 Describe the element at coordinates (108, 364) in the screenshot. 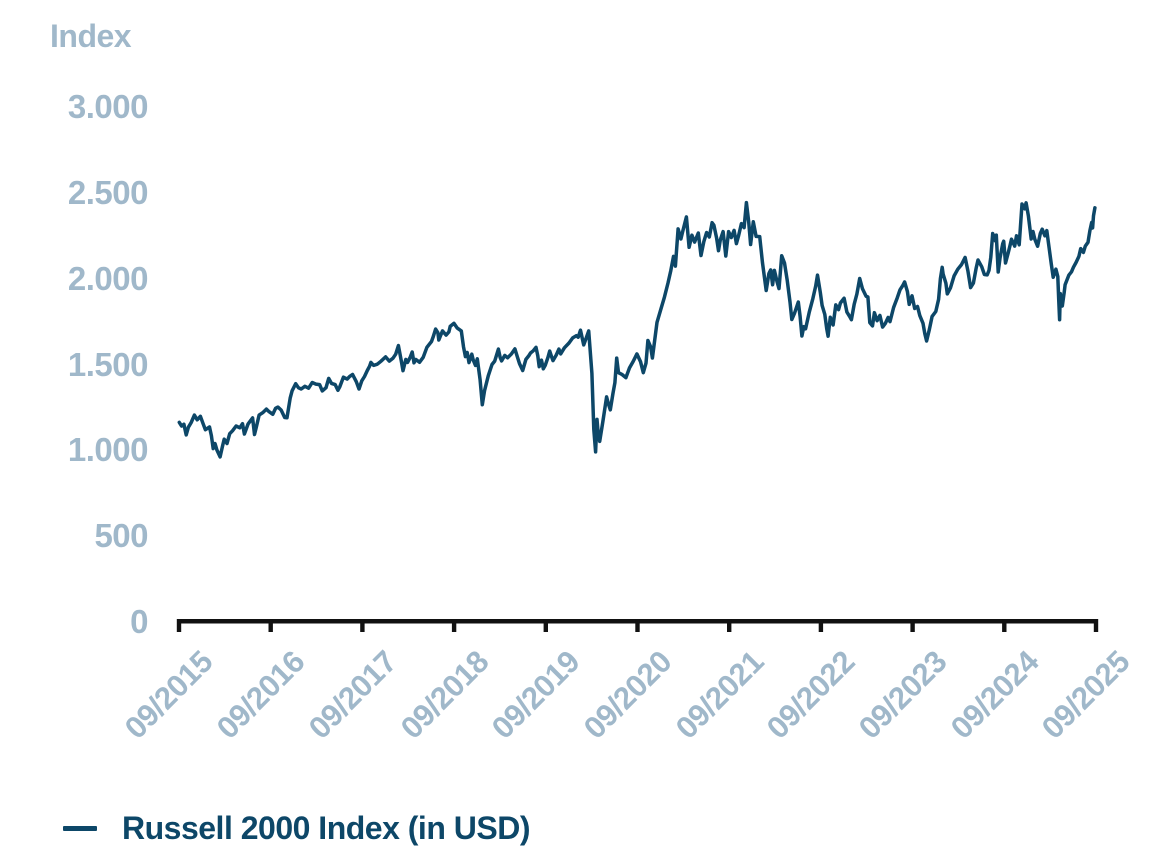

I see `y-tick-label: 1.500` at that location.